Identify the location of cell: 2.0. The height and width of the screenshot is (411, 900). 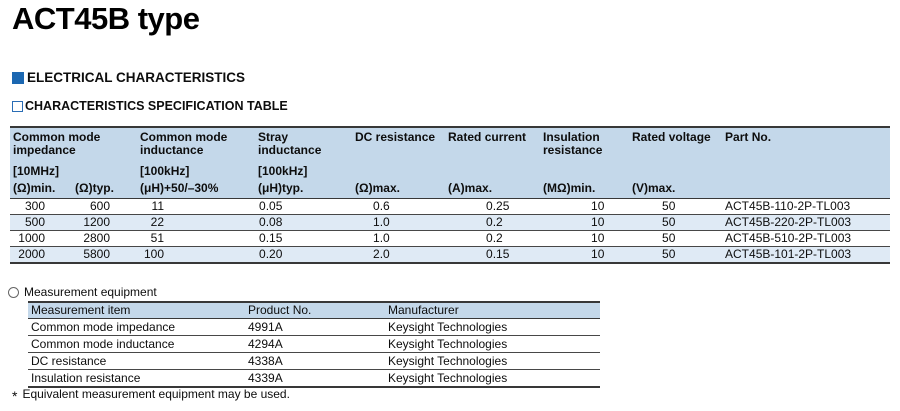
(381, 254).